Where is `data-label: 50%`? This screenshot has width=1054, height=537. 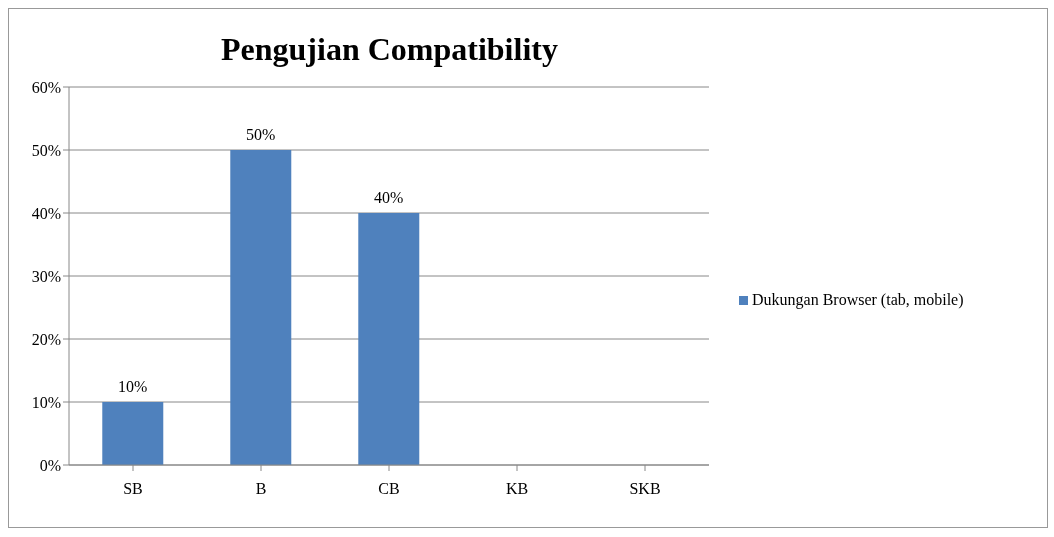
data-label: 50% is located at coordinates (261, 134).